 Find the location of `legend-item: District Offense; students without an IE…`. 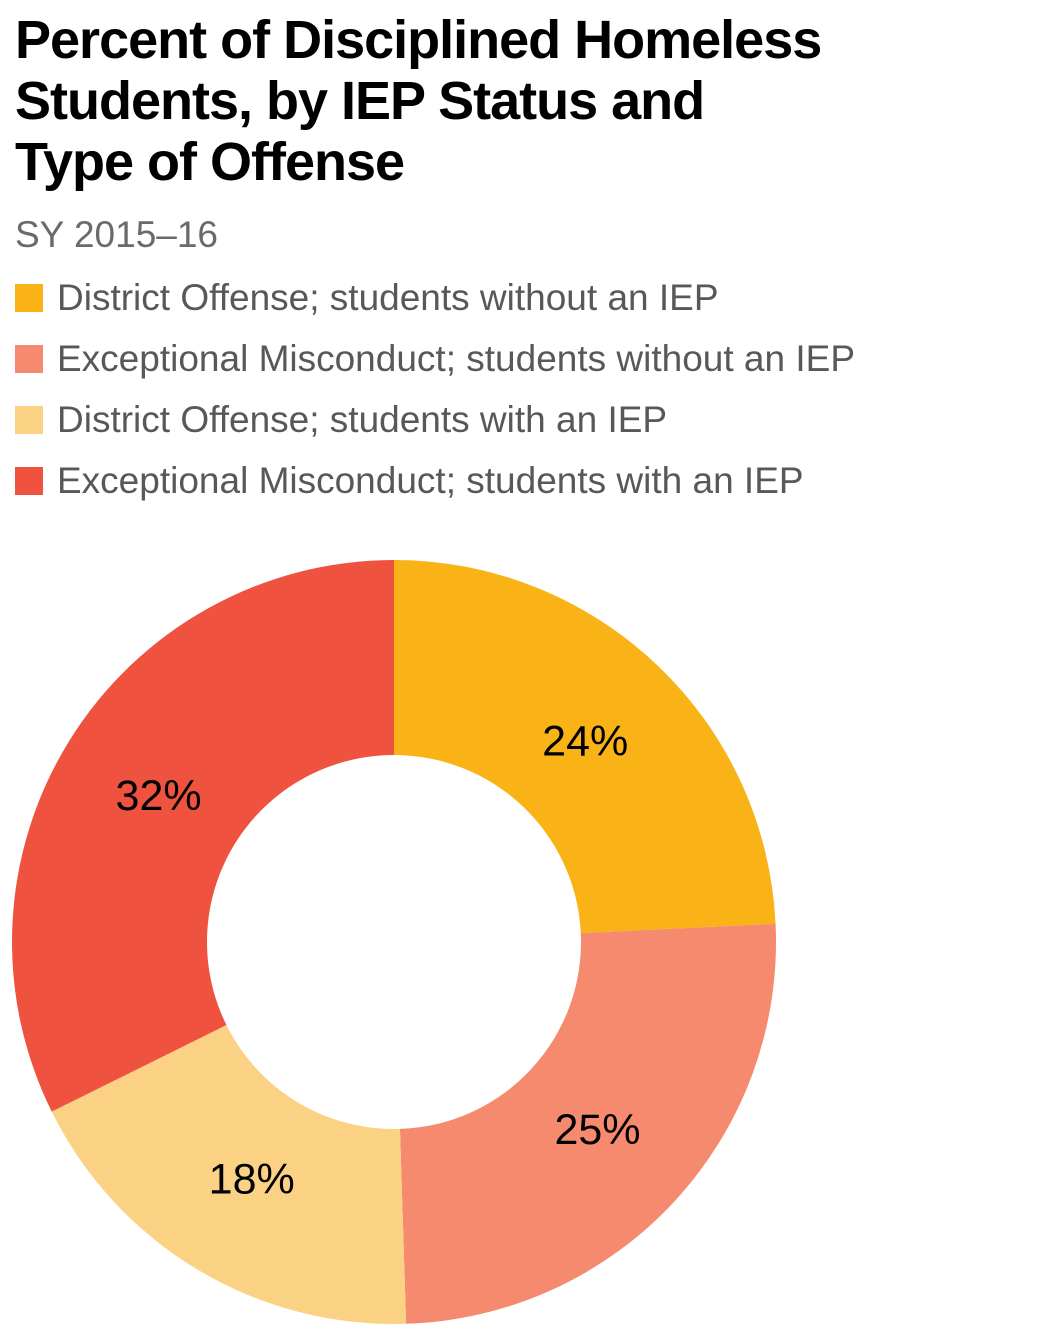

legend-item: District Offense; students without an IE… is located at coordinates (435, 297).